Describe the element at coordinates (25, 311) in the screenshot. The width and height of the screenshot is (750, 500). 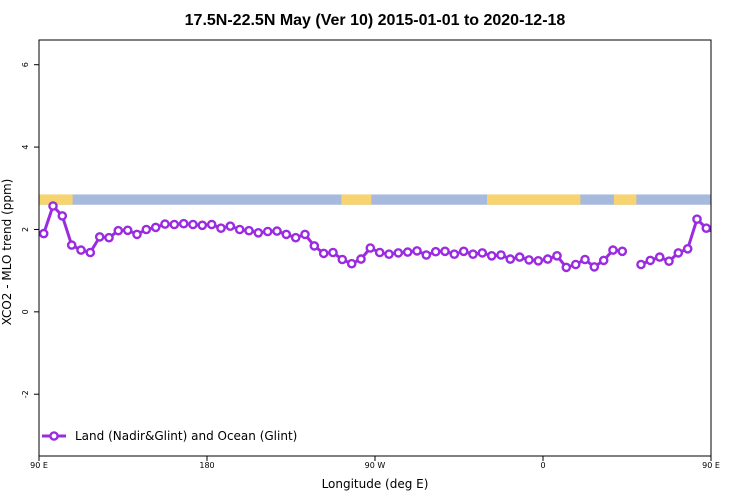
I see `y-tick-label: 0` at that location.